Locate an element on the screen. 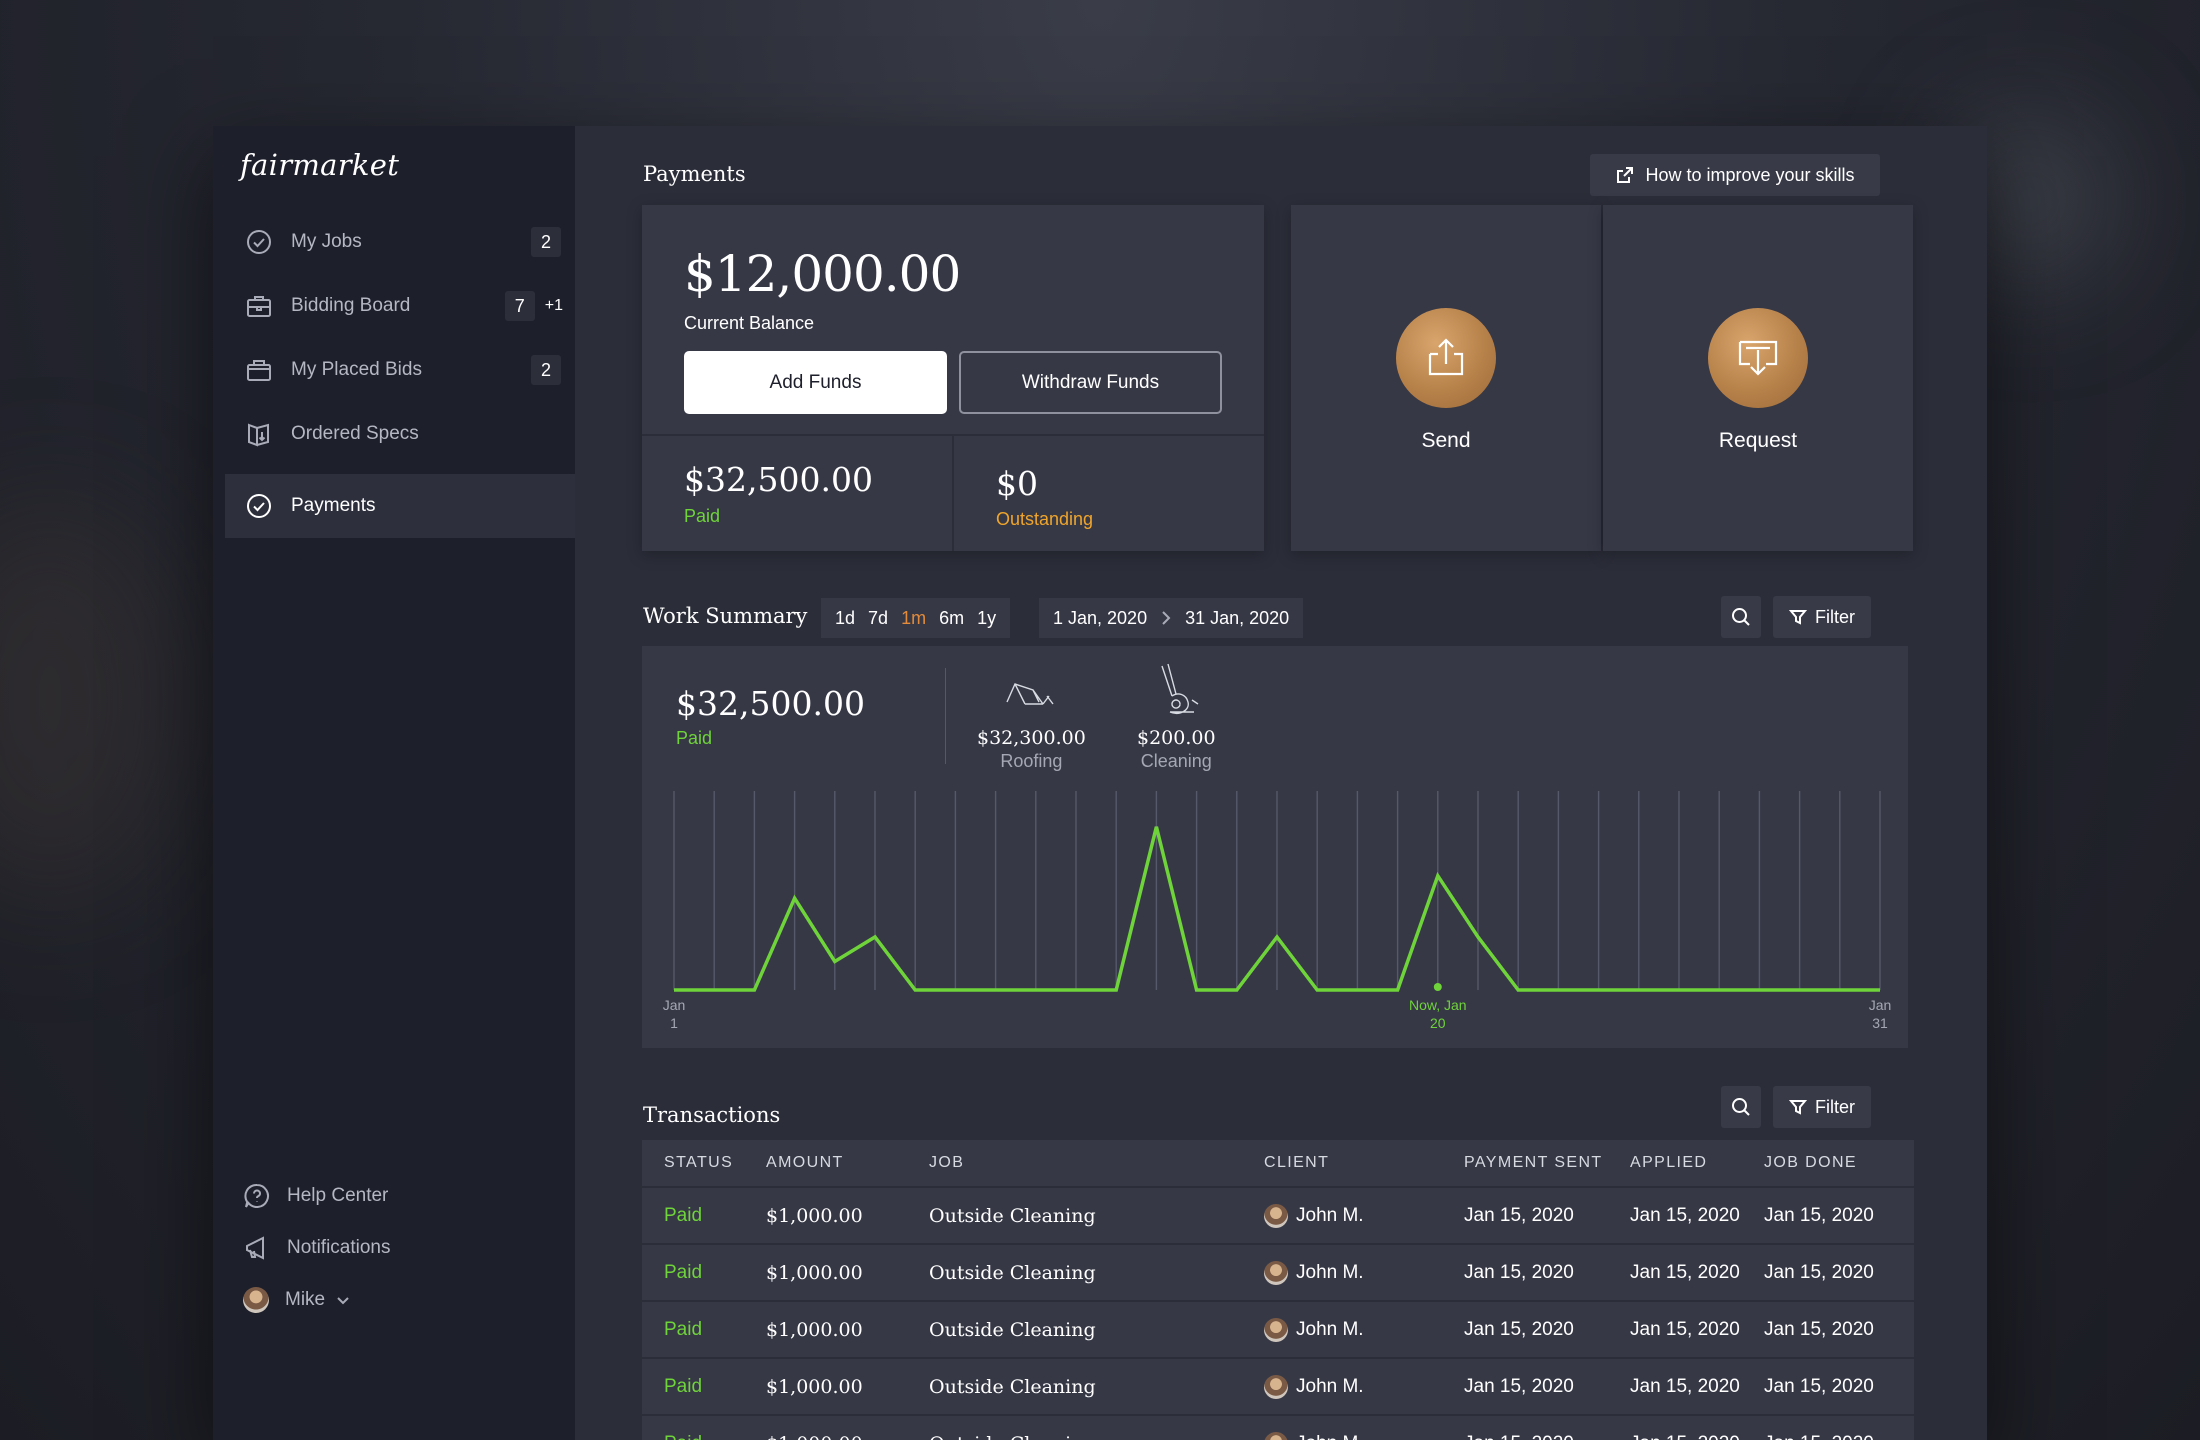 The width and height of the screenshot is (2200, 1440). count-badge: 7 is located at coordinates (519, 306).